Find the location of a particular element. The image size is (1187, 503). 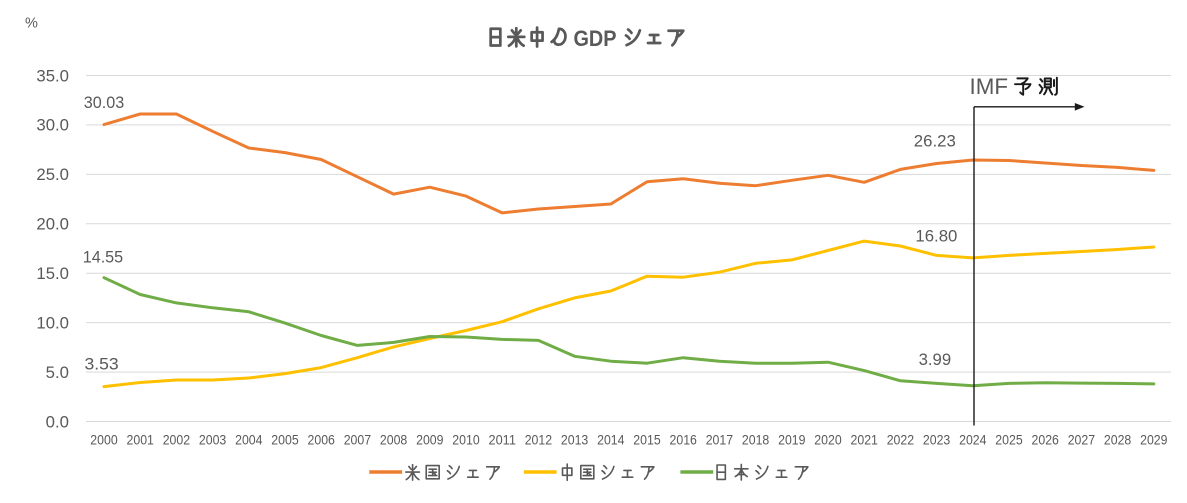

svg-text: 2024 is located at coordinates (973, 440).